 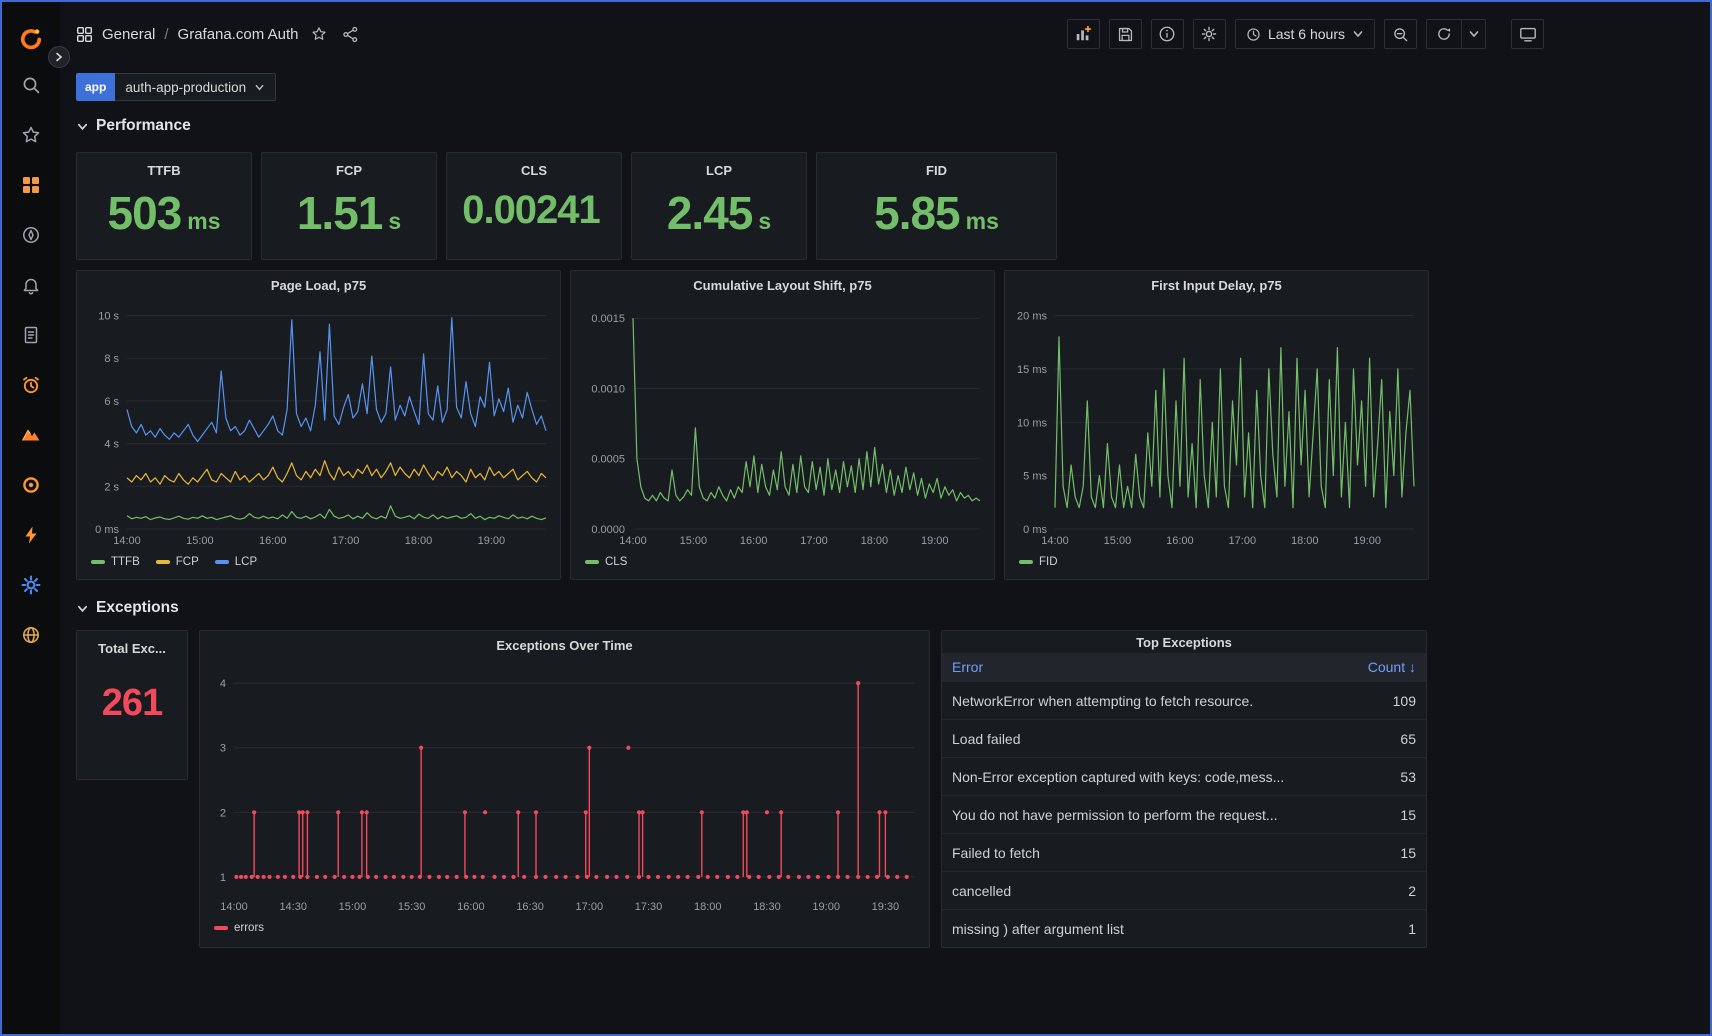 What do you see at coordinates (340, 213) in the screenshot?
I see `stat-value: 1.51` at bounding box center [340, 213].